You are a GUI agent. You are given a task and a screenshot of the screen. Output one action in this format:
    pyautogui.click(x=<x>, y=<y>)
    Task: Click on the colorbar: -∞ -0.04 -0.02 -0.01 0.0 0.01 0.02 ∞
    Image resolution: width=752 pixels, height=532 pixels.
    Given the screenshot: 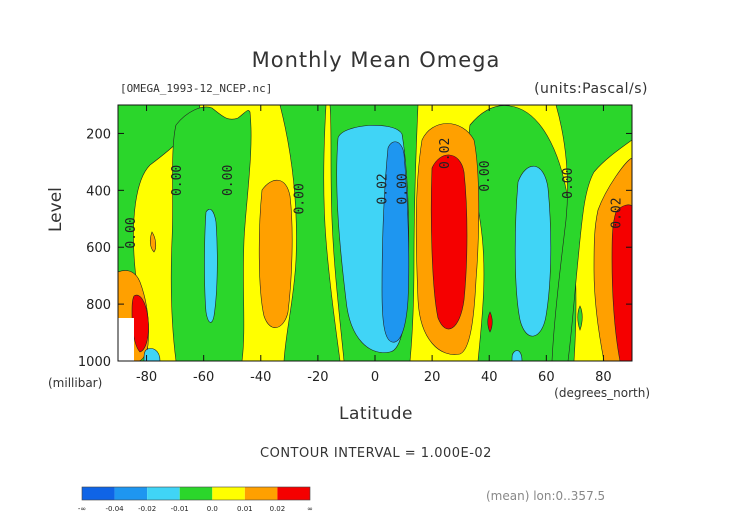 What is the action you would take?
    pyautogui.click(x=195, y=499)
    